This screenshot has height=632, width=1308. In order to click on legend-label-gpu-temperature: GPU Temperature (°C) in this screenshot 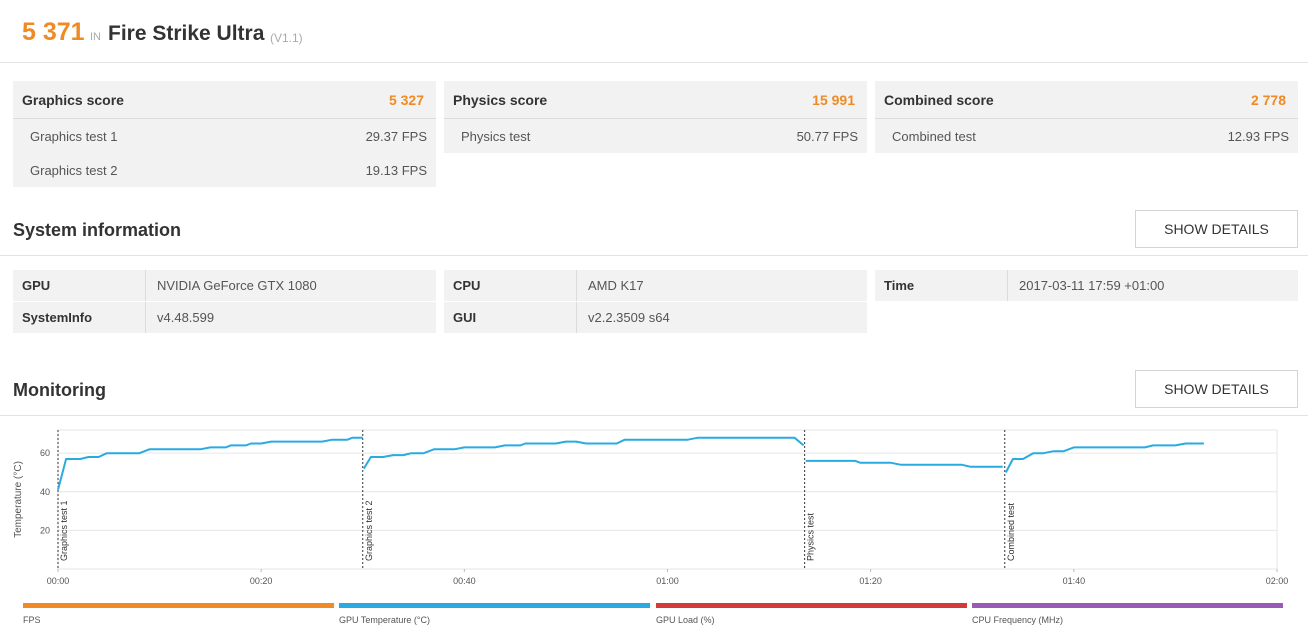, I will do `click(384, 620)`.